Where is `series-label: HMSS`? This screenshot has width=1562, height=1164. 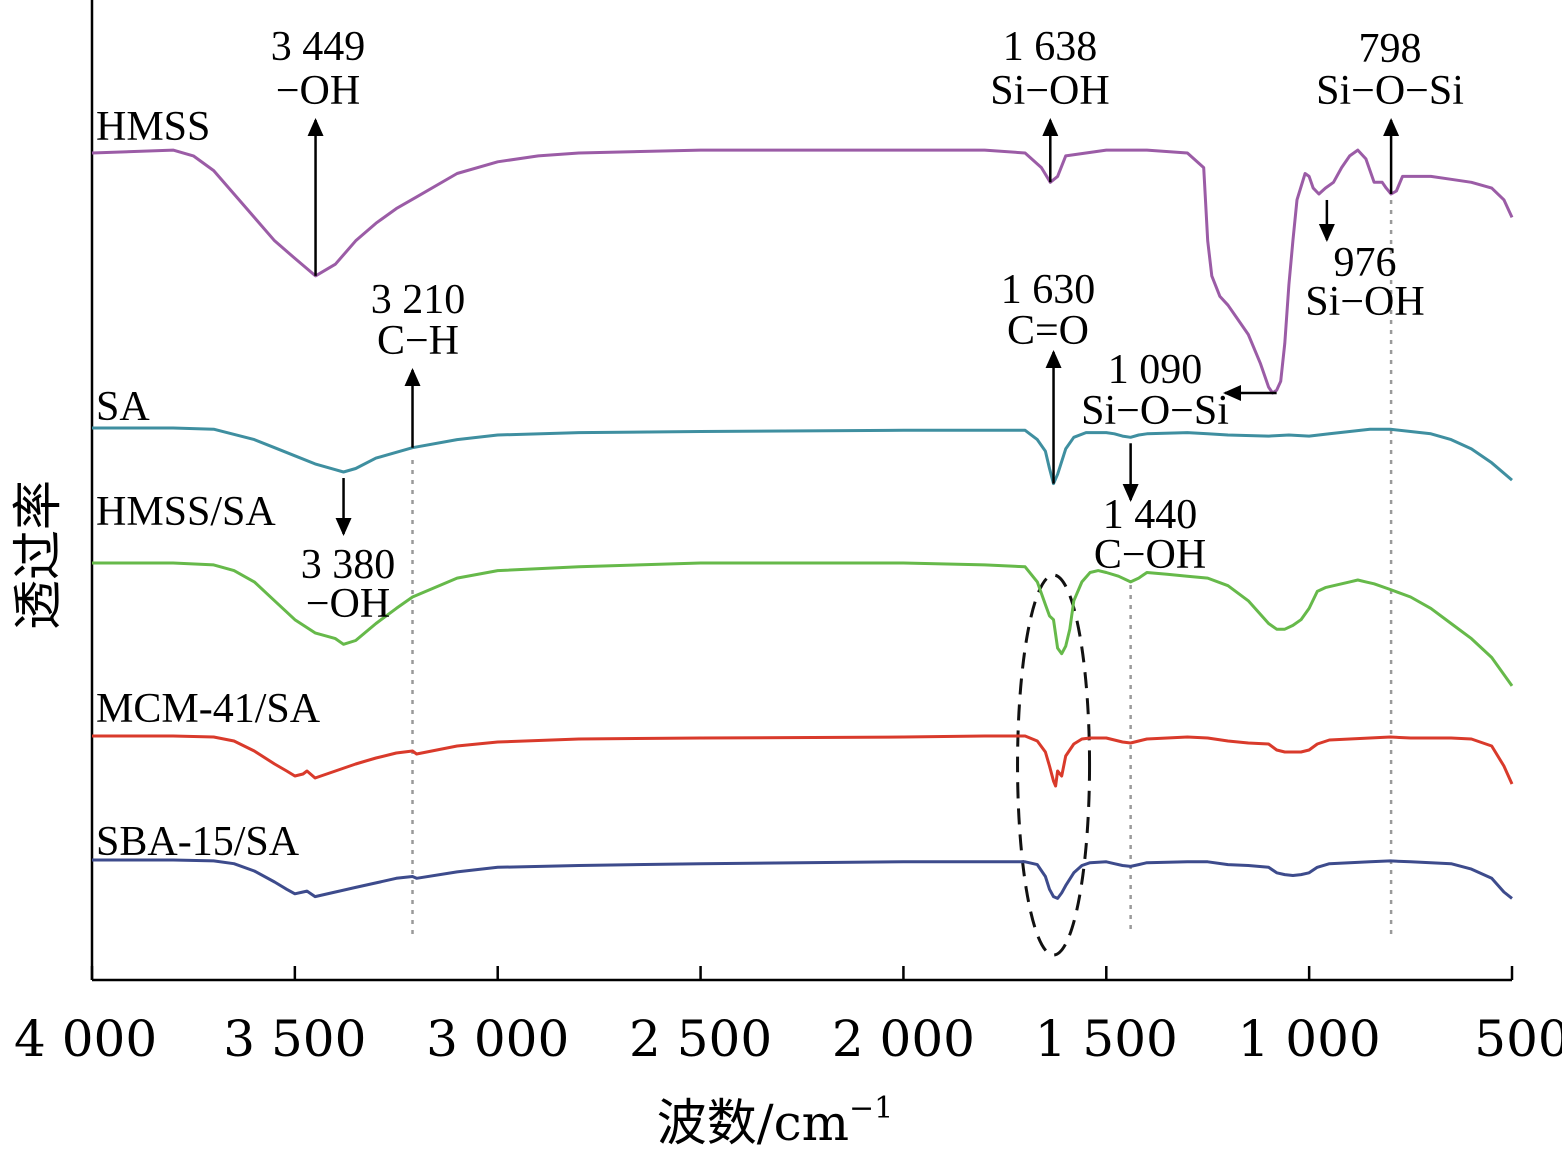
series-label: HMSS is located at coordinates (153, 127).